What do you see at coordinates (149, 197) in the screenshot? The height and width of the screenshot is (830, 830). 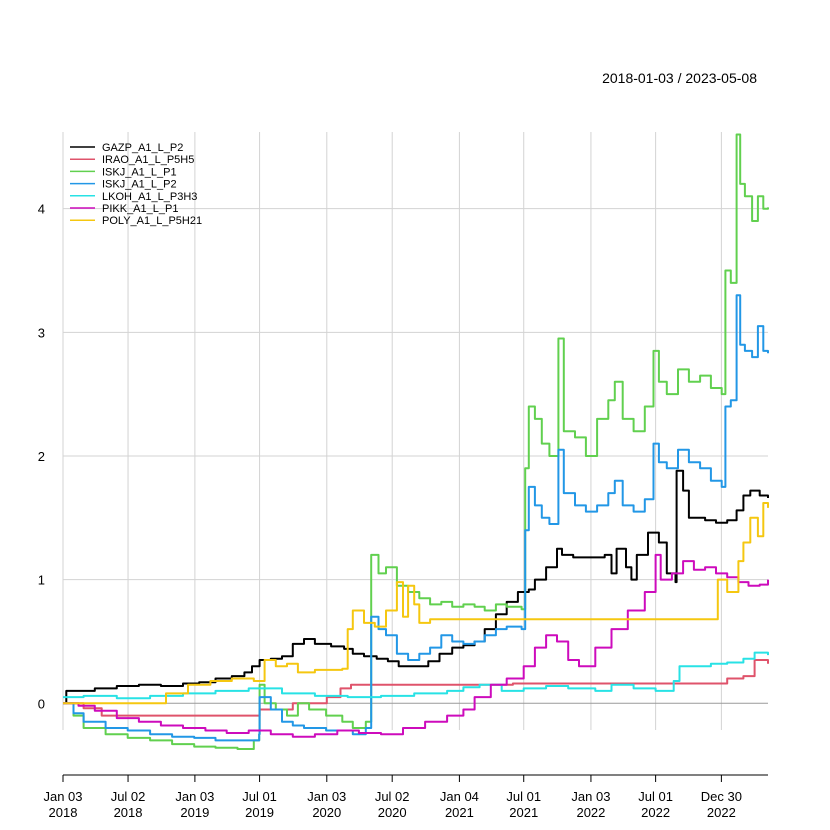 I see `legend-label: LKOH_A1_L_P3H3` at bounding box center [149, 197].